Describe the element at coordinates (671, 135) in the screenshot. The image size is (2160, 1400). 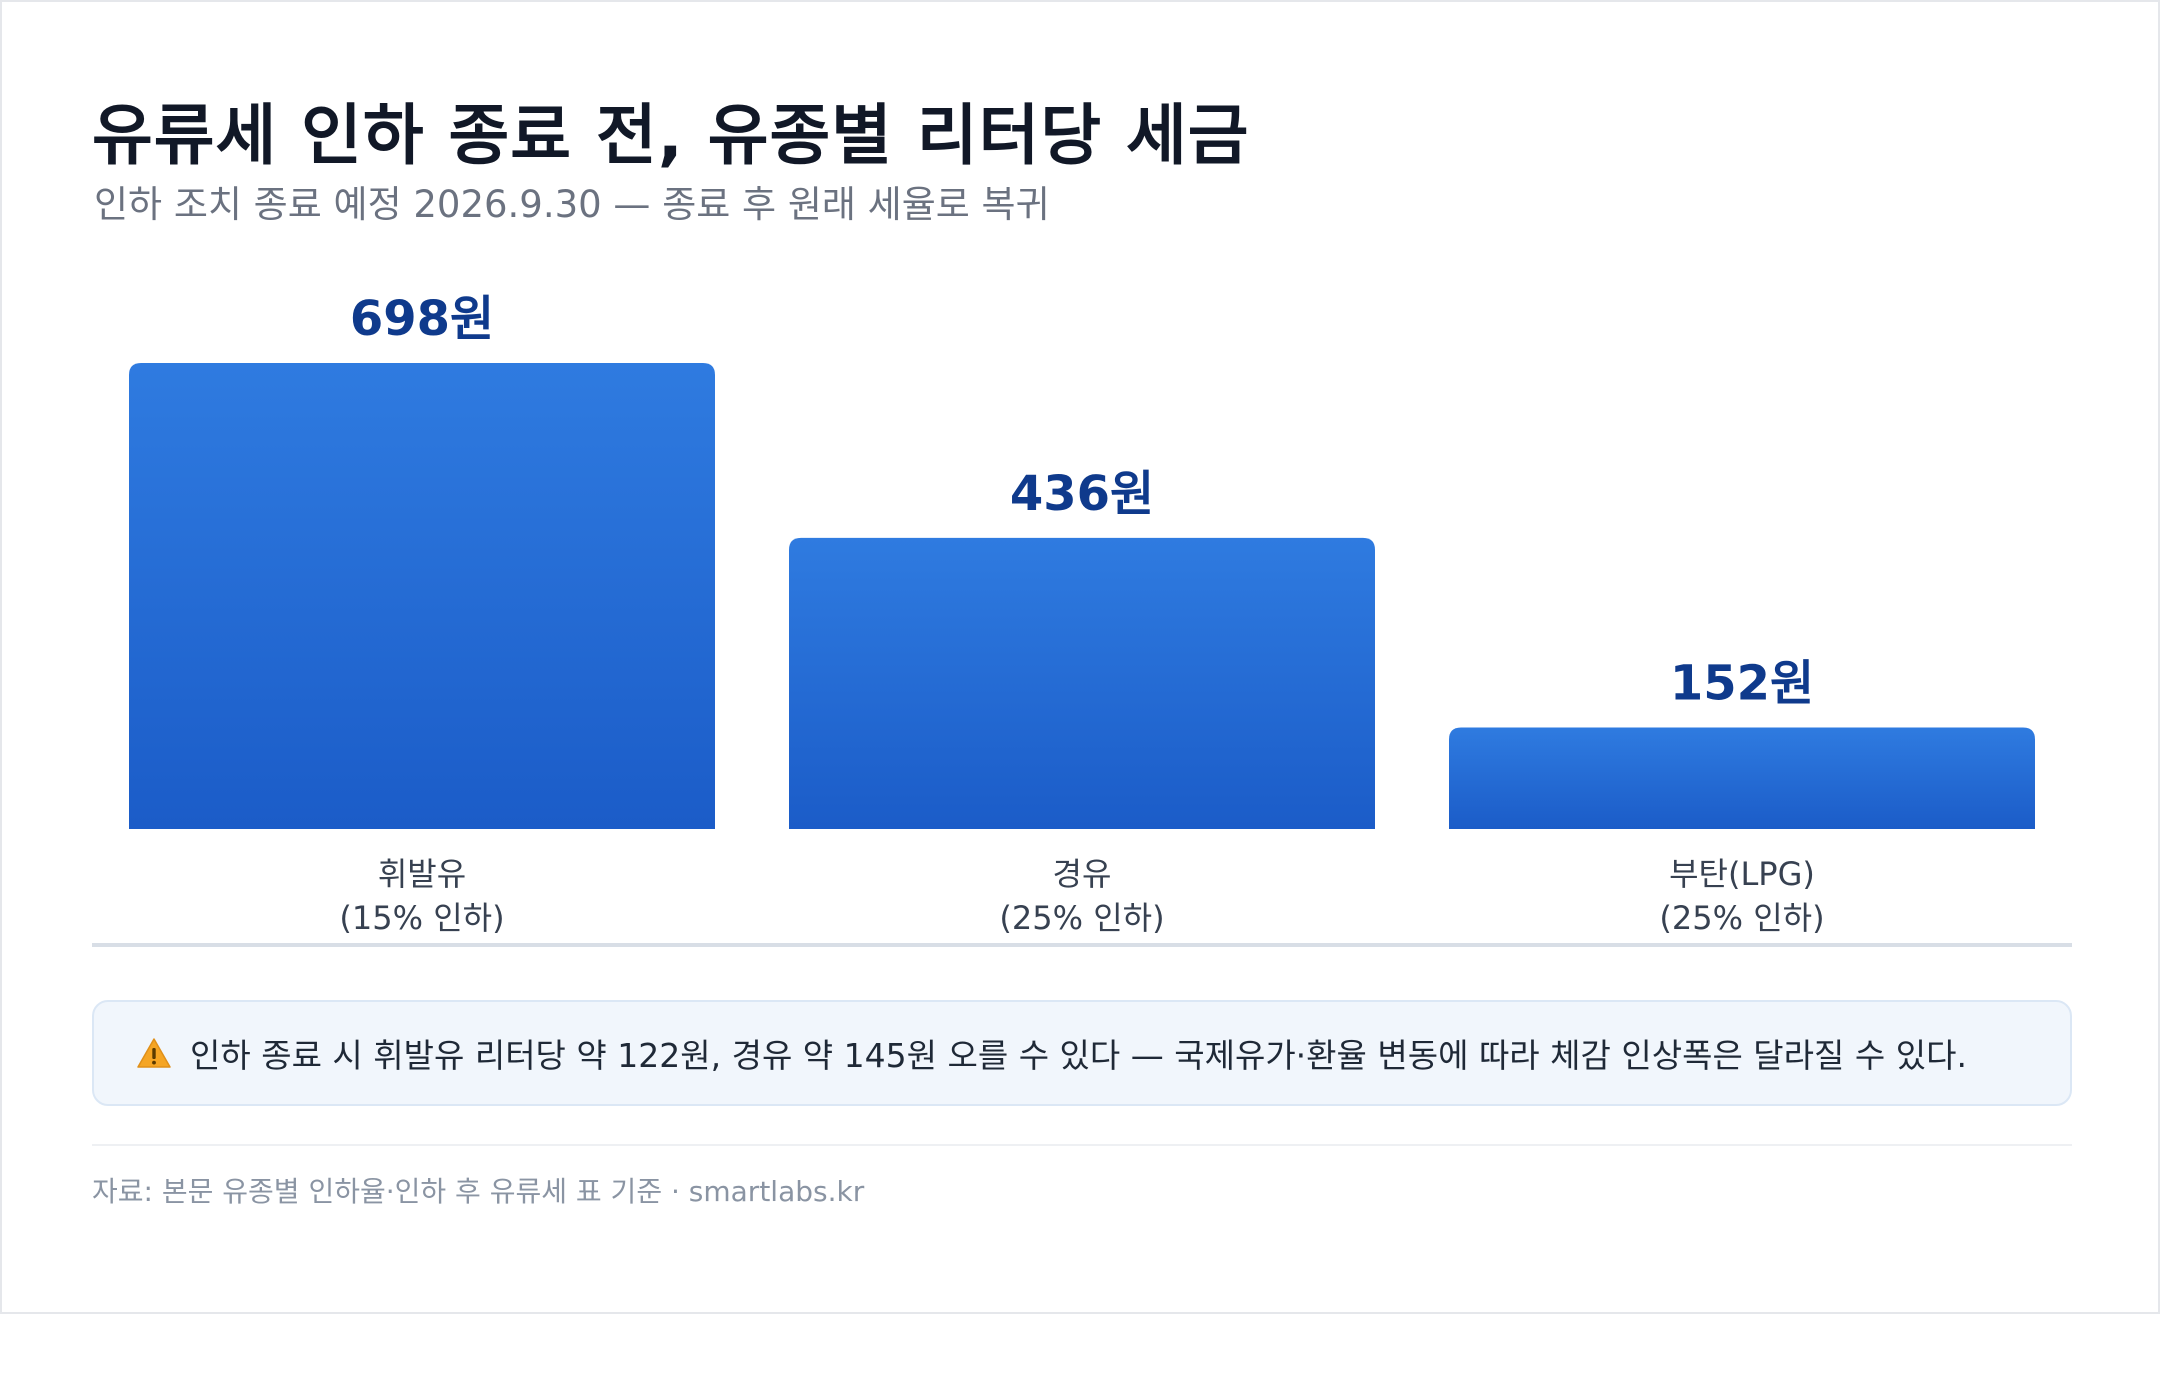
I see `page-title: 유류세 인하 종료 전, 유종별 리터당 세금` at that location.